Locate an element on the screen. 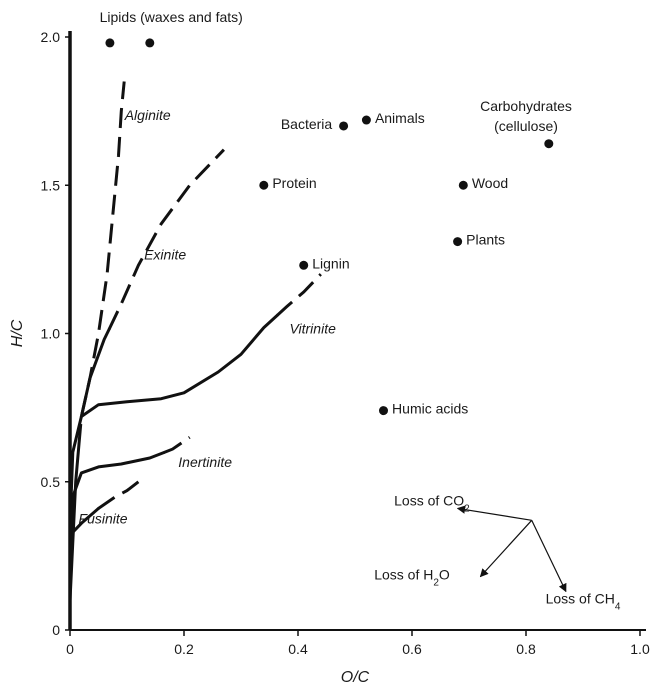 Image resolution: width=661 pixels, height=695 pixels. point-label: Animals is located at coordinates (400, 118).